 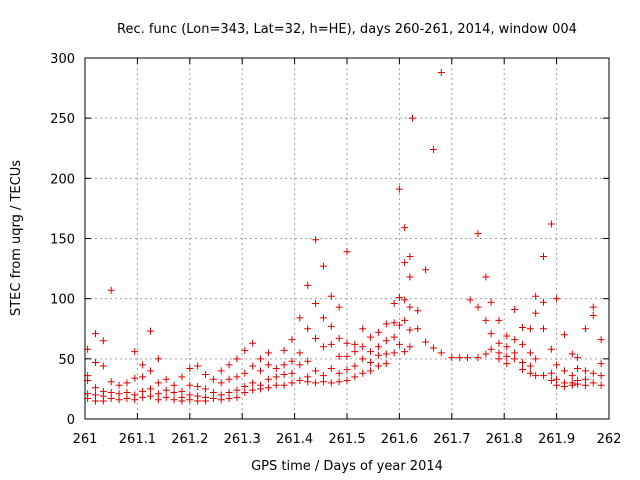 What do you see at coordinates (451, 439) in the screenshot?
I see `x-tick-label: 261.7` at bounding box center [451, 439].